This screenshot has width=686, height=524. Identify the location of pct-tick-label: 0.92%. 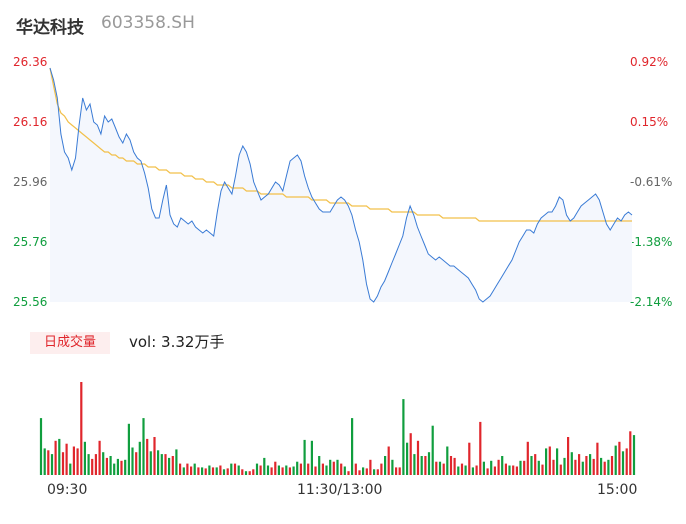
(649, 62).